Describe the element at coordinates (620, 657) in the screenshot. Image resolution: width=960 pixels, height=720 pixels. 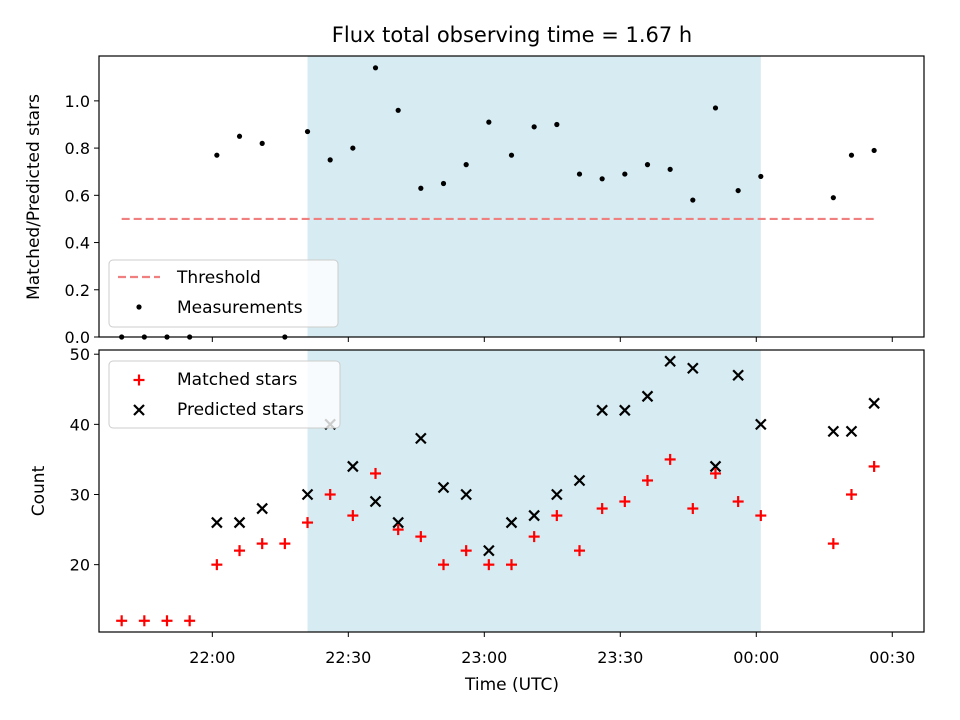
I see `x-tick-label: 23:30` at that location.